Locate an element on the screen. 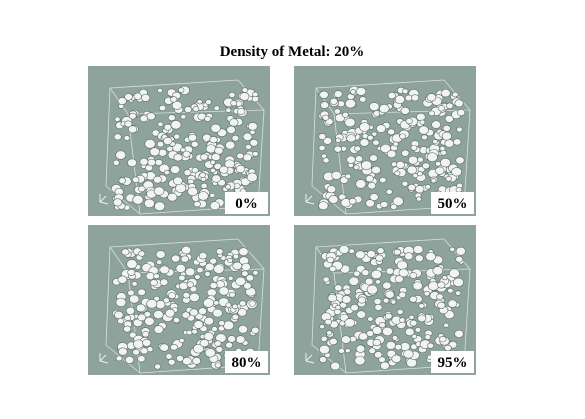 The height and width of the screenshot is (419, 585). panel-label: 50% is located at coordinates (453, 204).